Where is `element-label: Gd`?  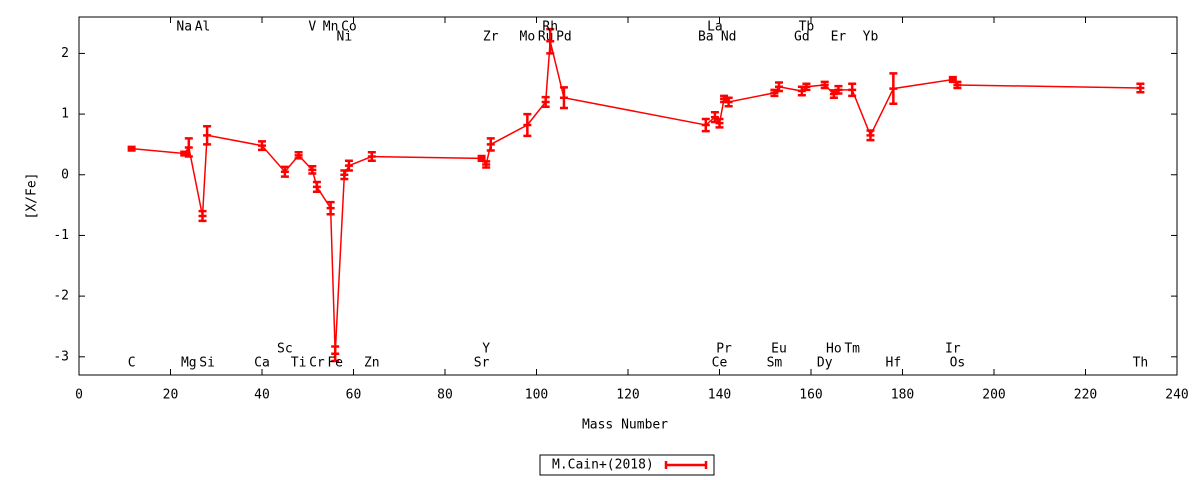 element-label: Gd is located at coordinates (802, 37).